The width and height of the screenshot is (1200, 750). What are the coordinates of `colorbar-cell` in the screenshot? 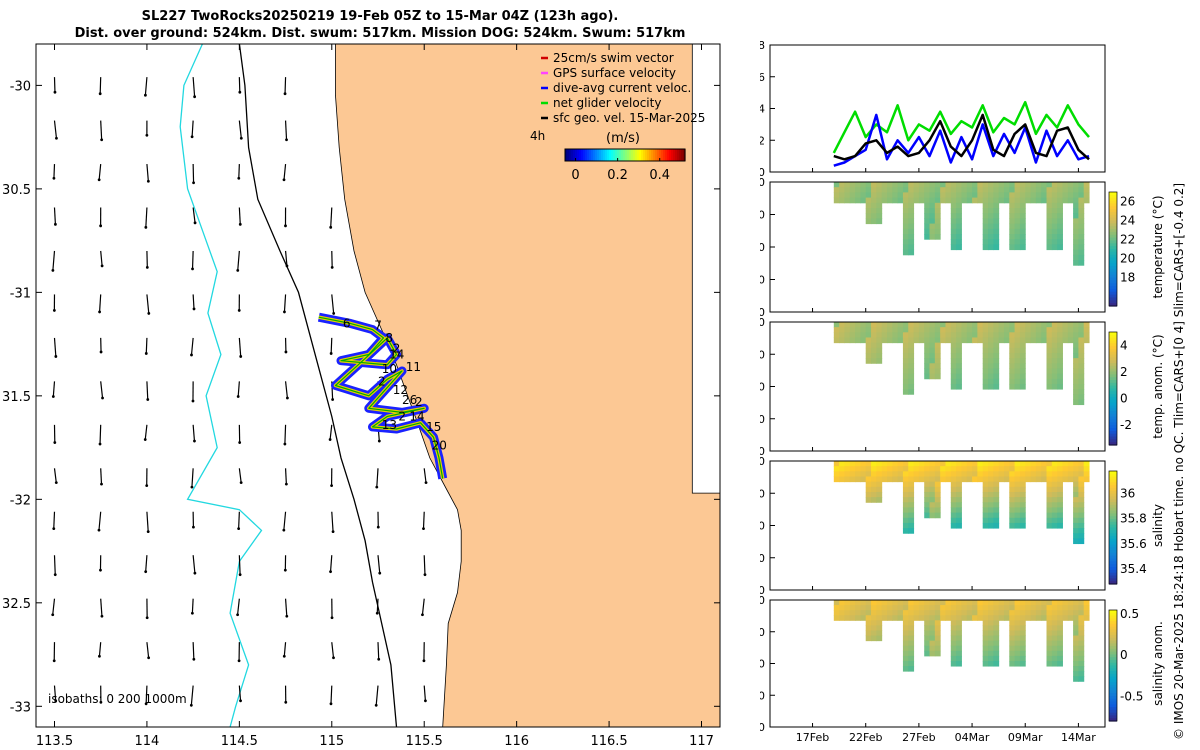 It's located at (570, 155).